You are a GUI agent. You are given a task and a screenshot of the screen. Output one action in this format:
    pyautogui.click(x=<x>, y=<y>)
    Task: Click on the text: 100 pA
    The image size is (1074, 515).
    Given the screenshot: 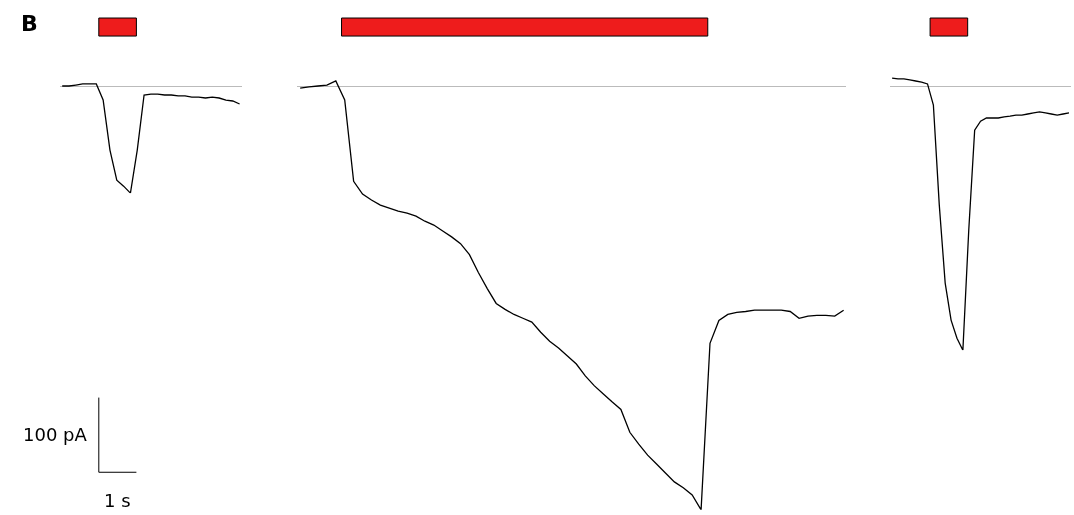 What is the action you would take?
    pyautogui.click(x=55, y=434)
    